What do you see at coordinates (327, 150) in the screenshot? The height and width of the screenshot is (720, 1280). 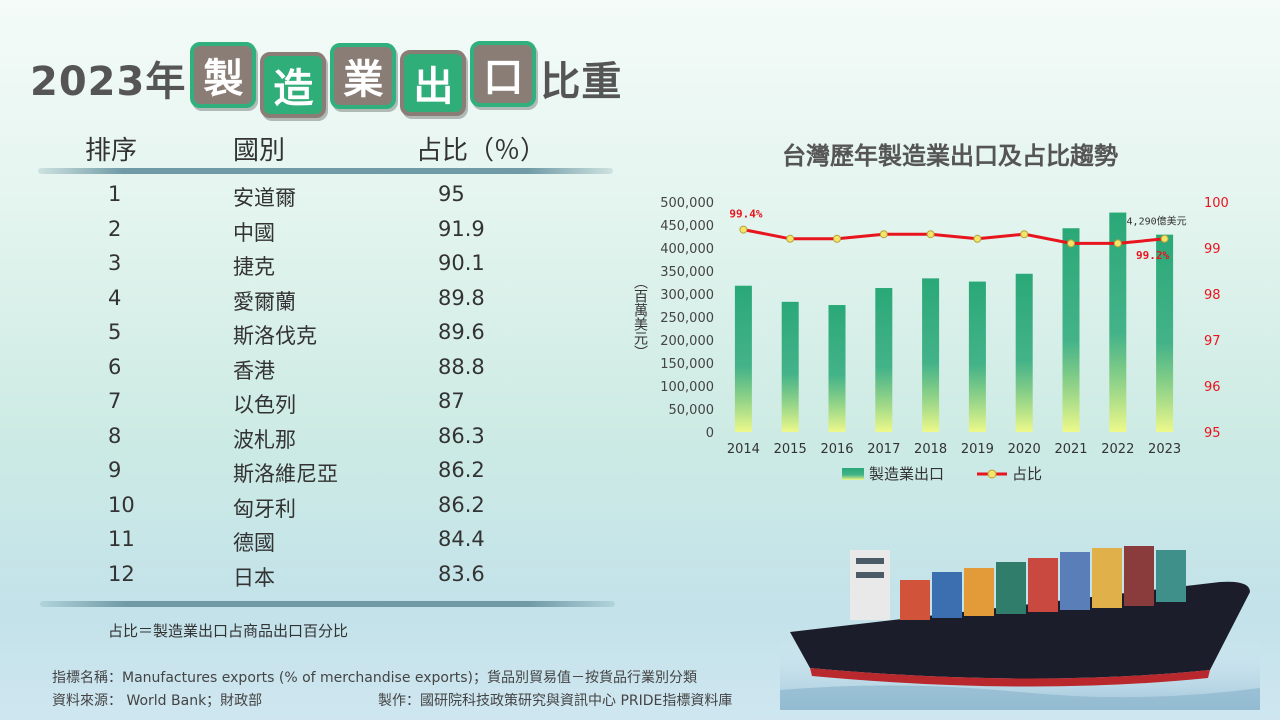 I see `table-header: 排序 國別 占比（％）` at bounding box center [327, 150].